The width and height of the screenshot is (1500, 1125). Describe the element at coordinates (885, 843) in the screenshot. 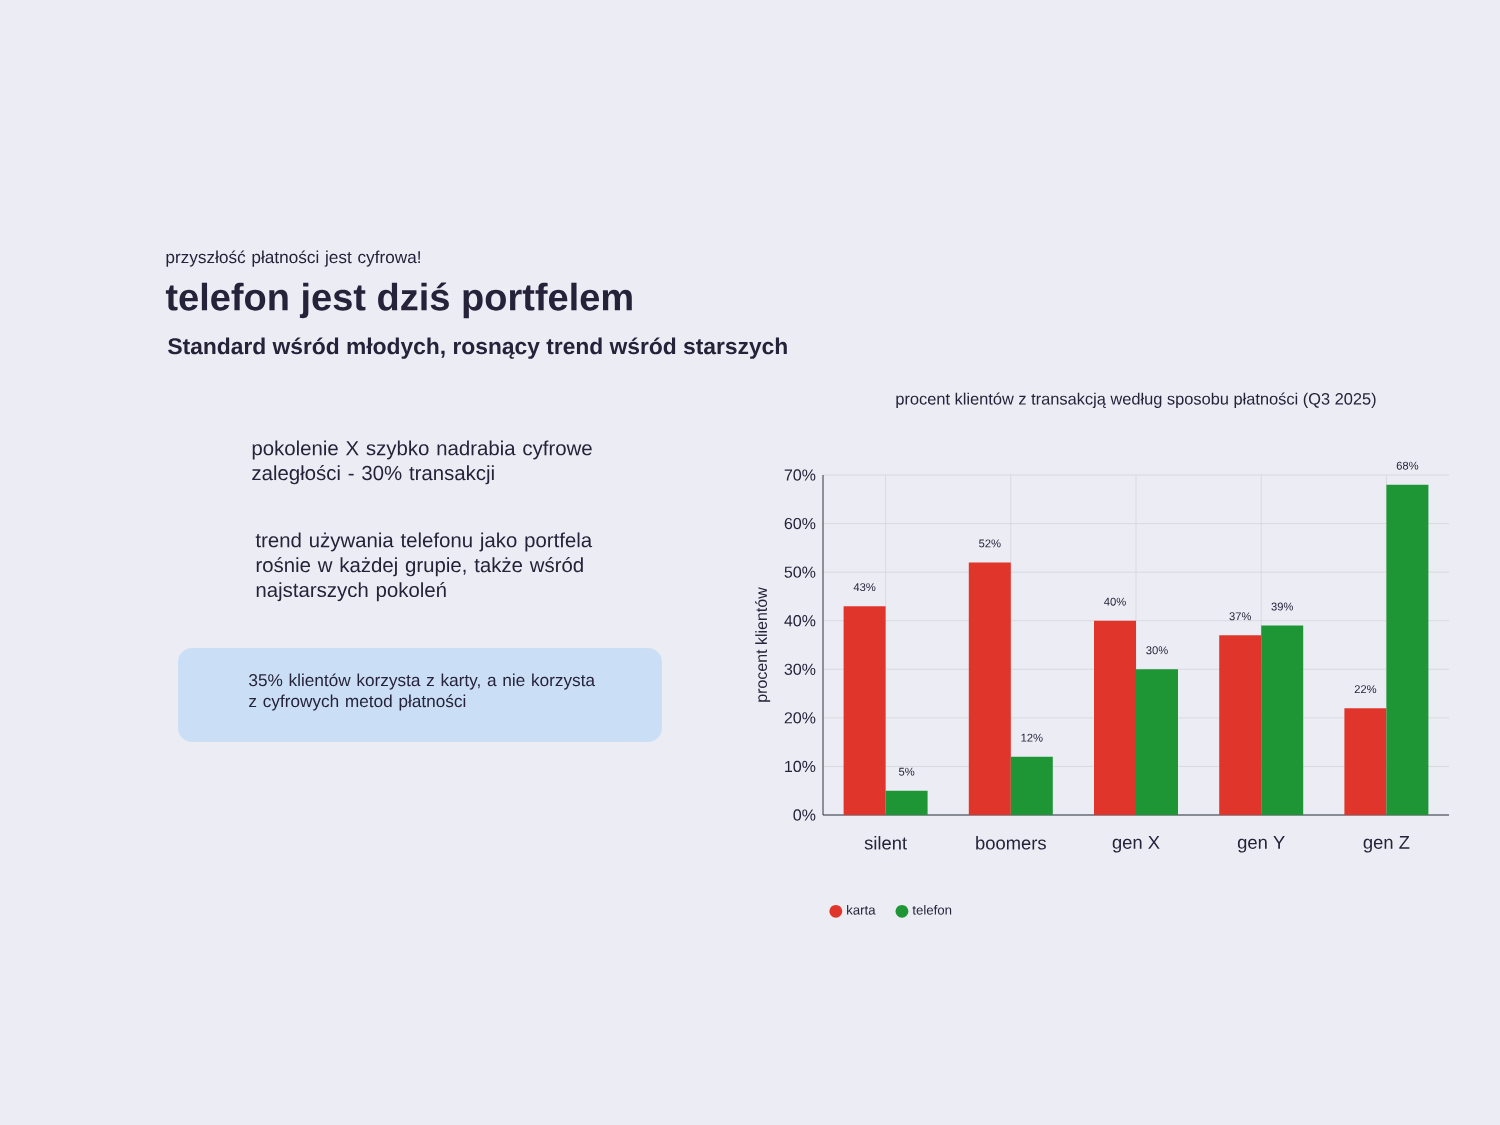

I see `x-tick-label: silent` at that location.